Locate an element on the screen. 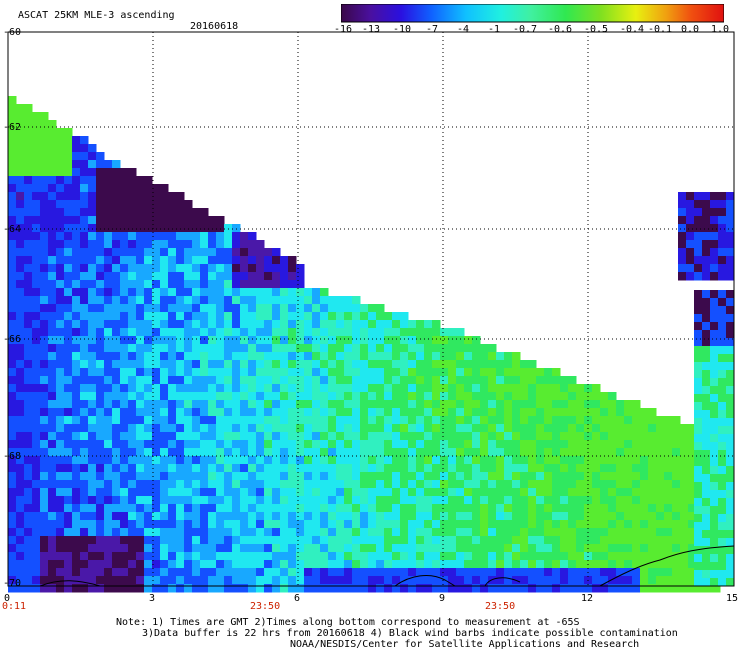  color-scale-label: -4 is located at coordinates (463, 29).